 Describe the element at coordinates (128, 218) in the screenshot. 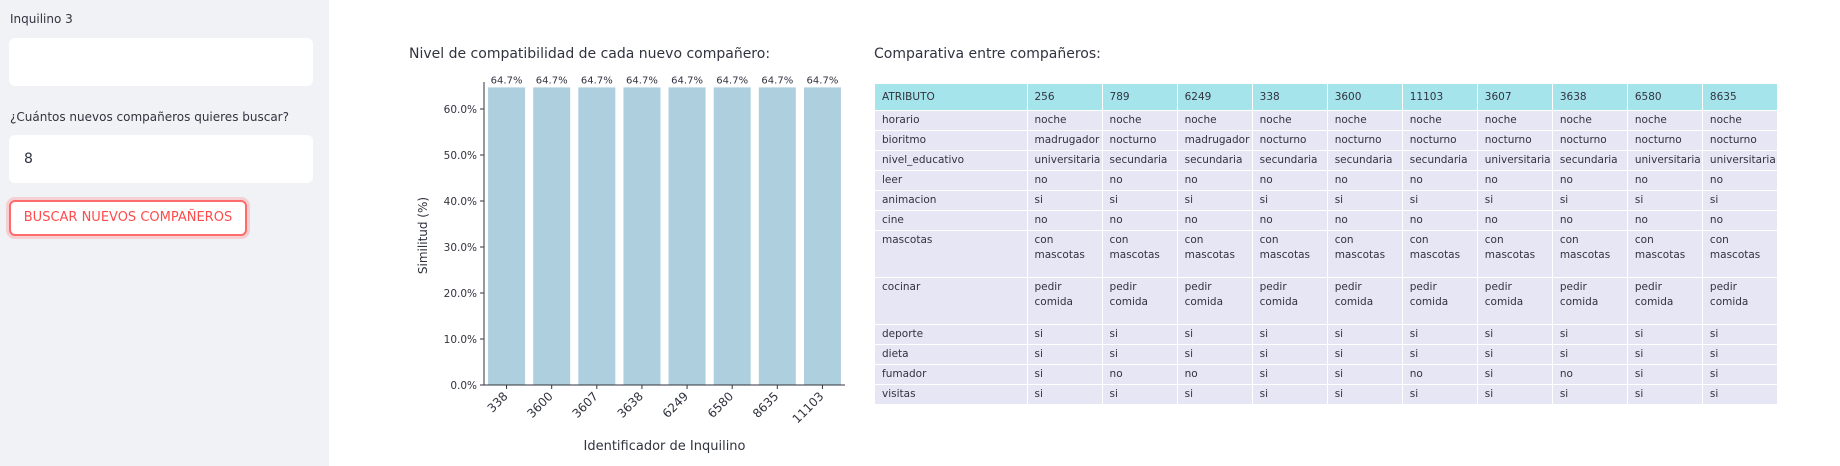

I see `search-button: BUSCAR NUEVOS COMPAÑEROS` at that location.